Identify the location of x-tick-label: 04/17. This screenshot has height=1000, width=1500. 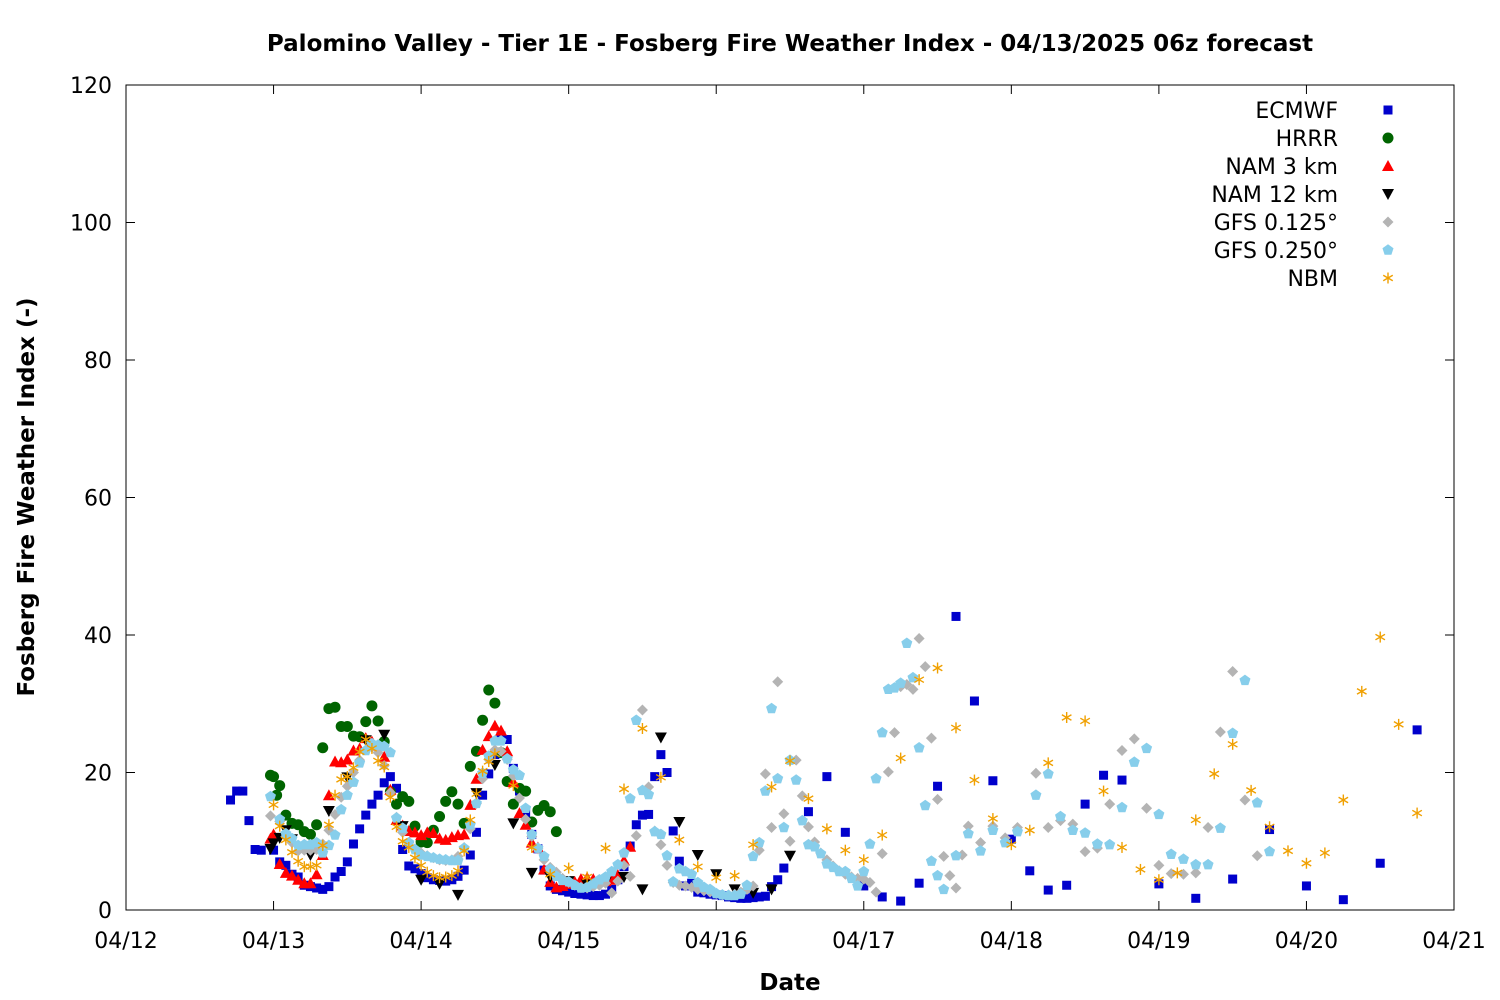
(863, 941).